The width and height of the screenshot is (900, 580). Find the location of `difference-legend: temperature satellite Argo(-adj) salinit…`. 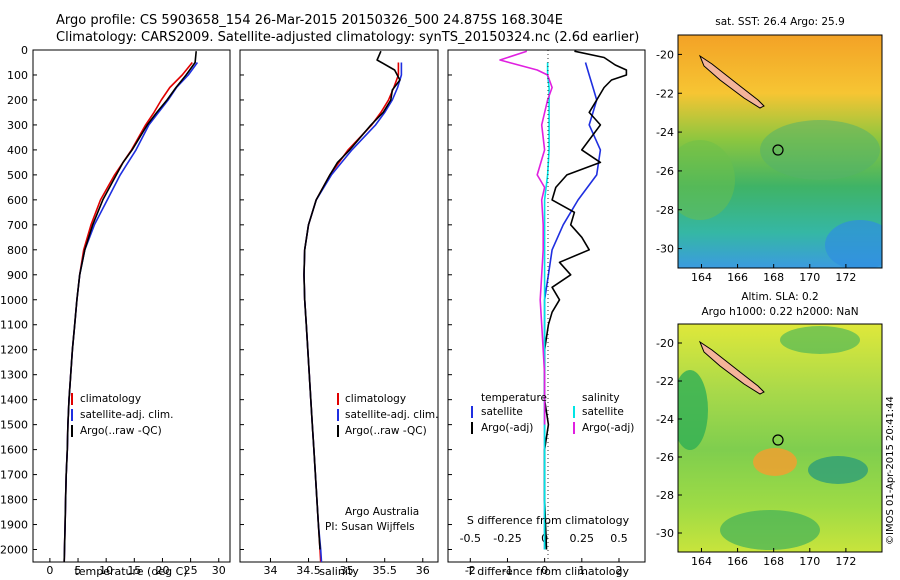

difference-legend: temperature satellite Argo(-adj) salinit… is located at coordinates (552, 413).